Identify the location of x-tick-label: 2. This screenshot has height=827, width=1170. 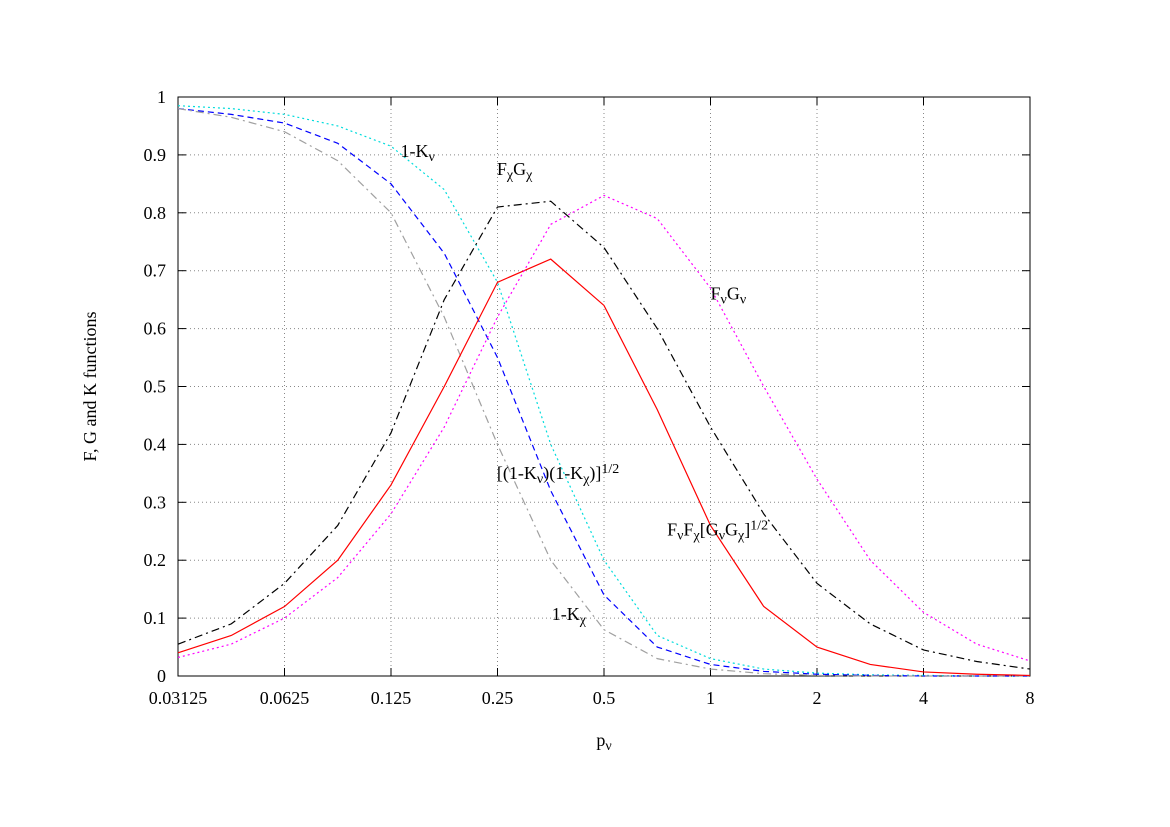
(817, 698).